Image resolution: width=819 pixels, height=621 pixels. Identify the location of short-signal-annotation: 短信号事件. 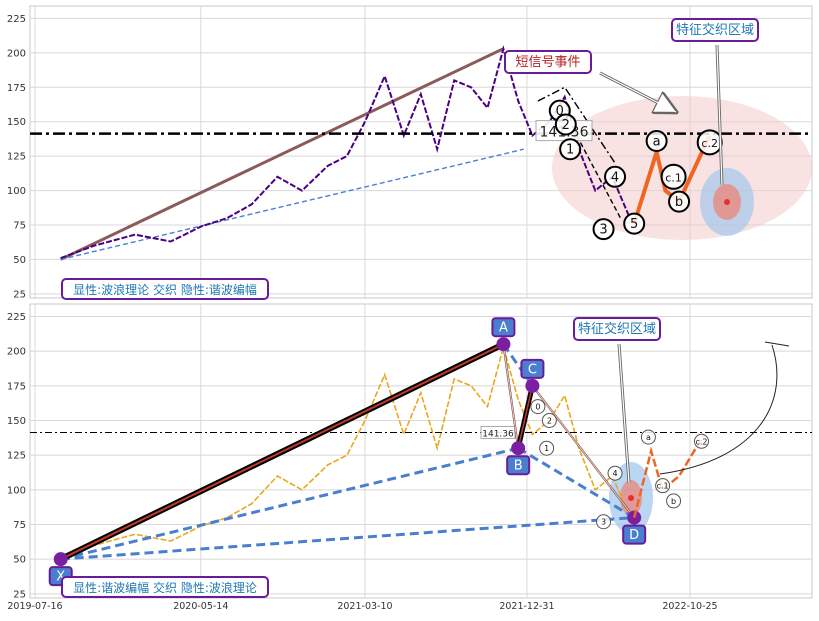
(590, 81).